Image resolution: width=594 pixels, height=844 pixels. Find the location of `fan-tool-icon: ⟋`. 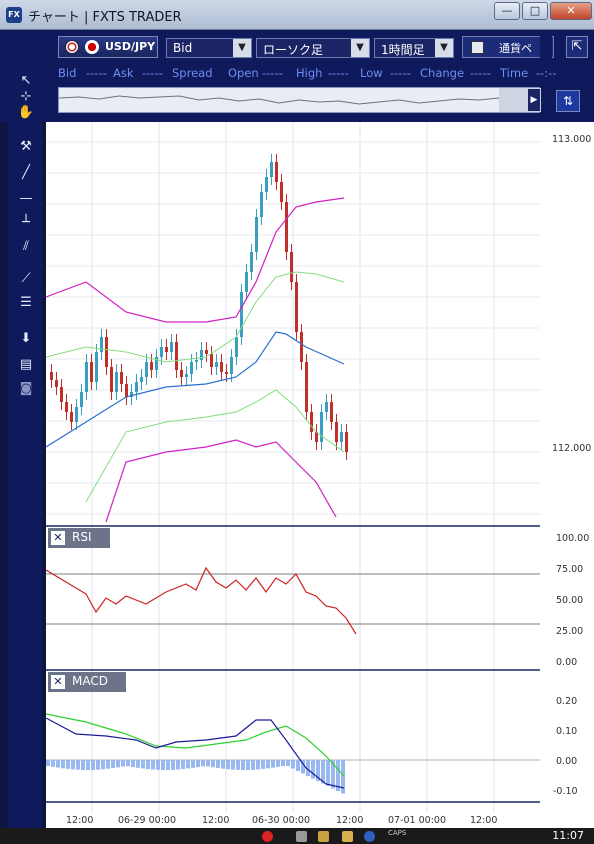

fan-tool-icon: ⟋ is located at coordinates (26, 278).